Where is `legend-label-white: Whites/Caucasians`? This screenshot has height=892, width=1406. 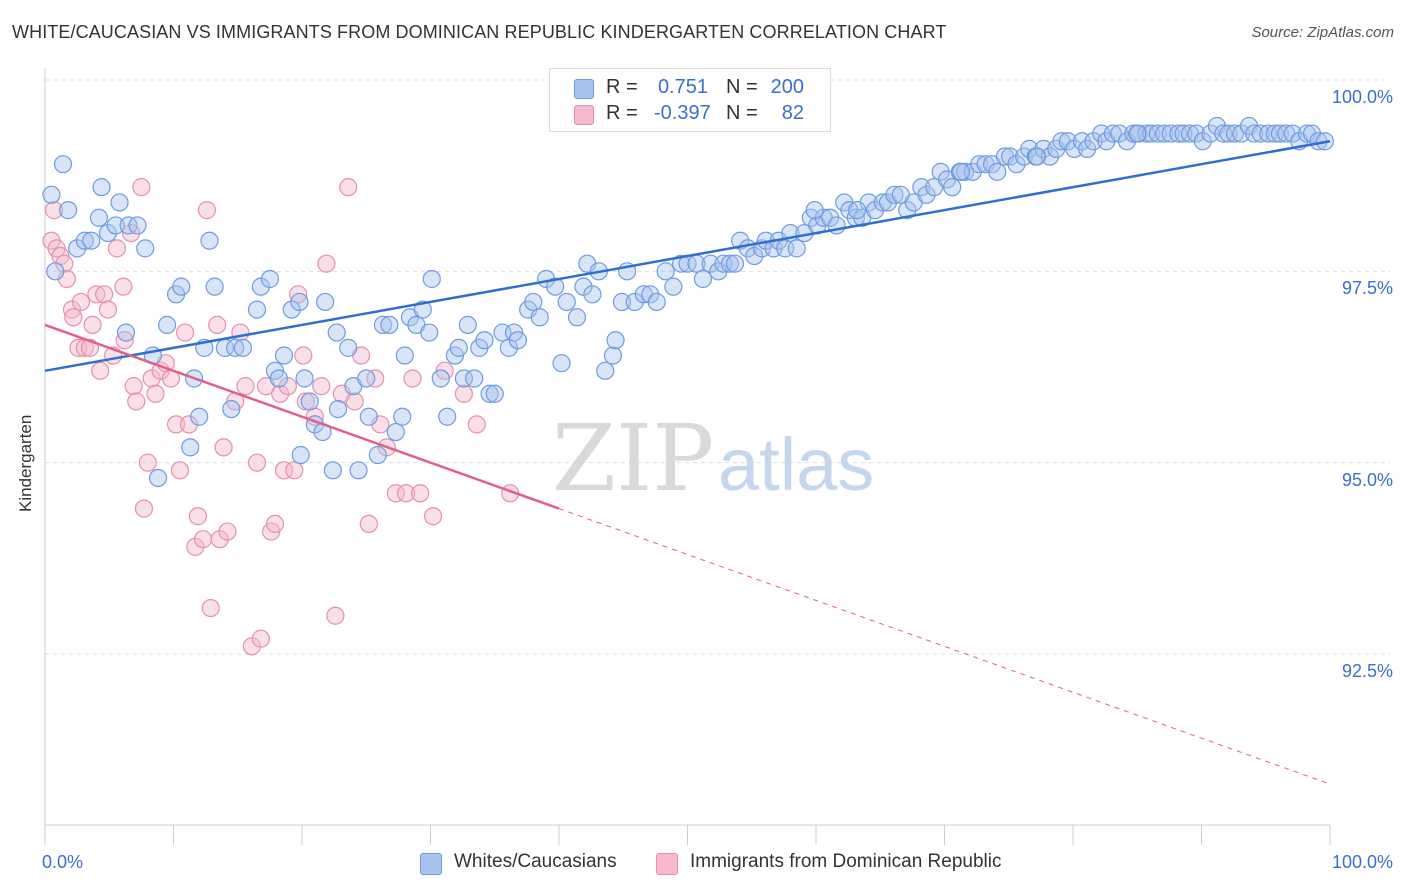 legend-label-white: Whites/Caucasians is located at coordinates (535, 861).